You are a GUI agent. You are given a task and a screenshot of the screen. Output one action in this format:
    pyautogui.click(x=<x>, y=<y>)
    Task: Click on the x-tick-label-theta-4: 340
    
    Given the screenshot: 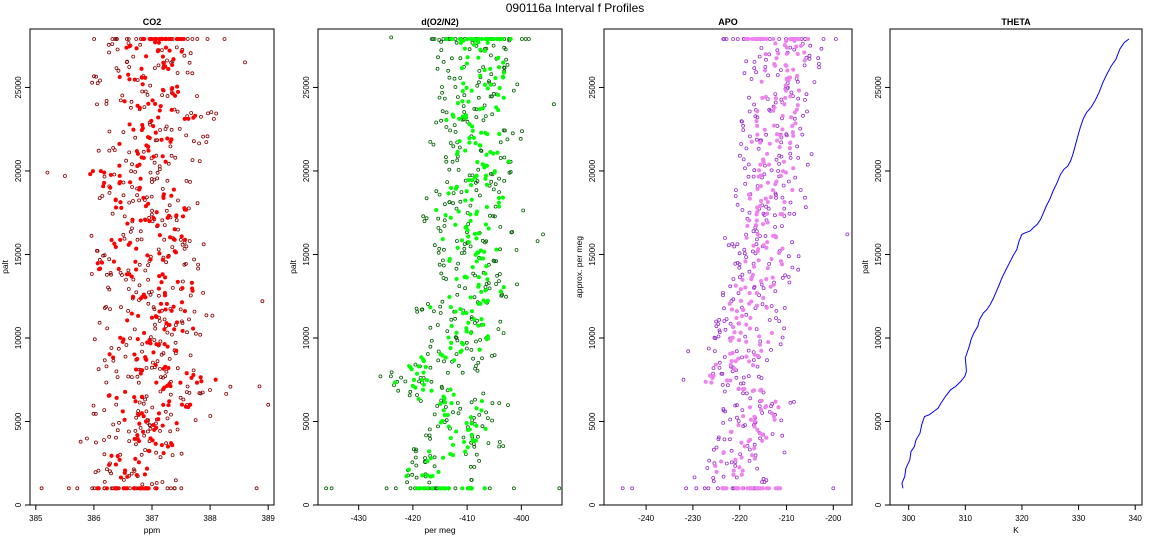 What is the action you would take?
    pyautogui.click(x=1136, y=518)
    